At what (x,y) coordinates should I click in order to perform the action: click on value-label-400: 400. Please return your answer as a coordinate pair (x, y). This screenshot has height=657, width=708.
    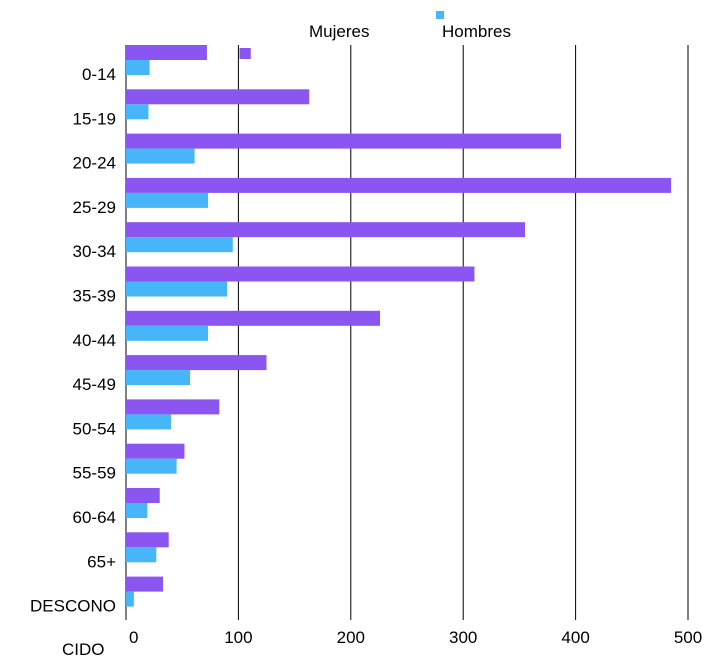
    Looking at the image, I should click on (575, 637).